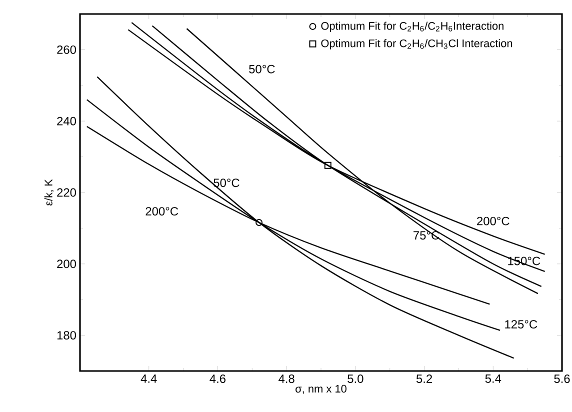  I want to click on x-tick-label: 5.0, so click(356, 378).